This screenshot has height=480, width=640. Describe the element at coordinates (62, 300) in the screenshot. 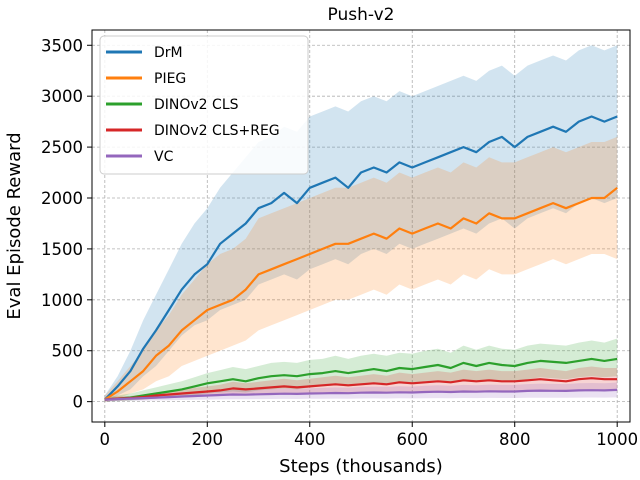

I see `y-tick-label: 1000` at that location.